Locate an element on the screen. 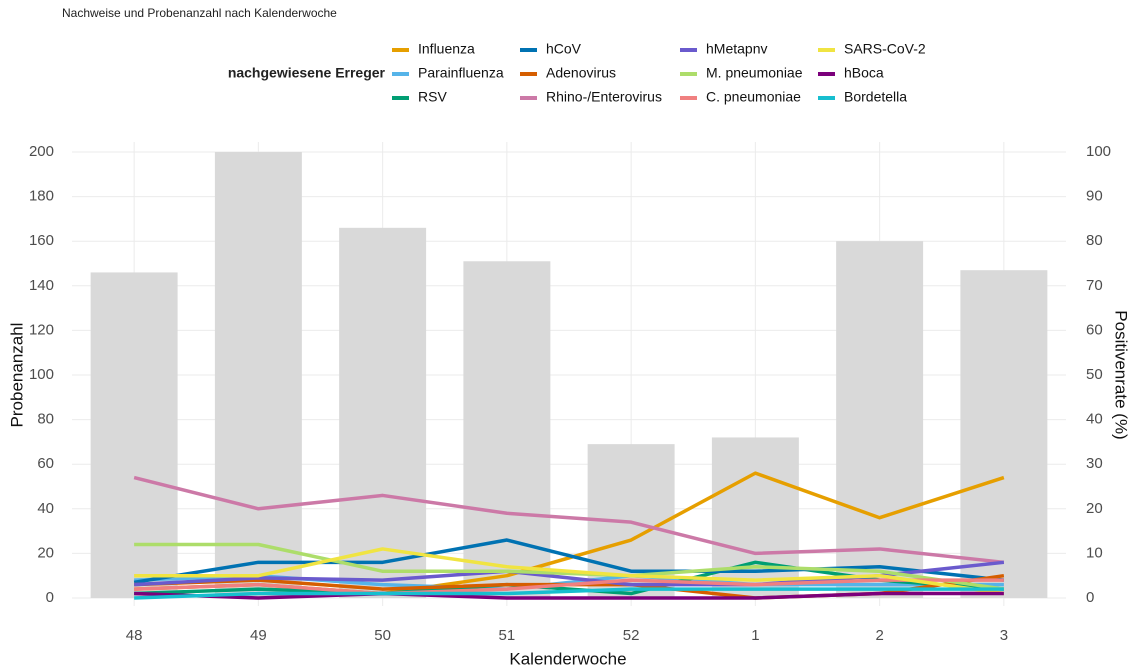  y2-tick-label: 30 is located at coordinates (1094, 463).